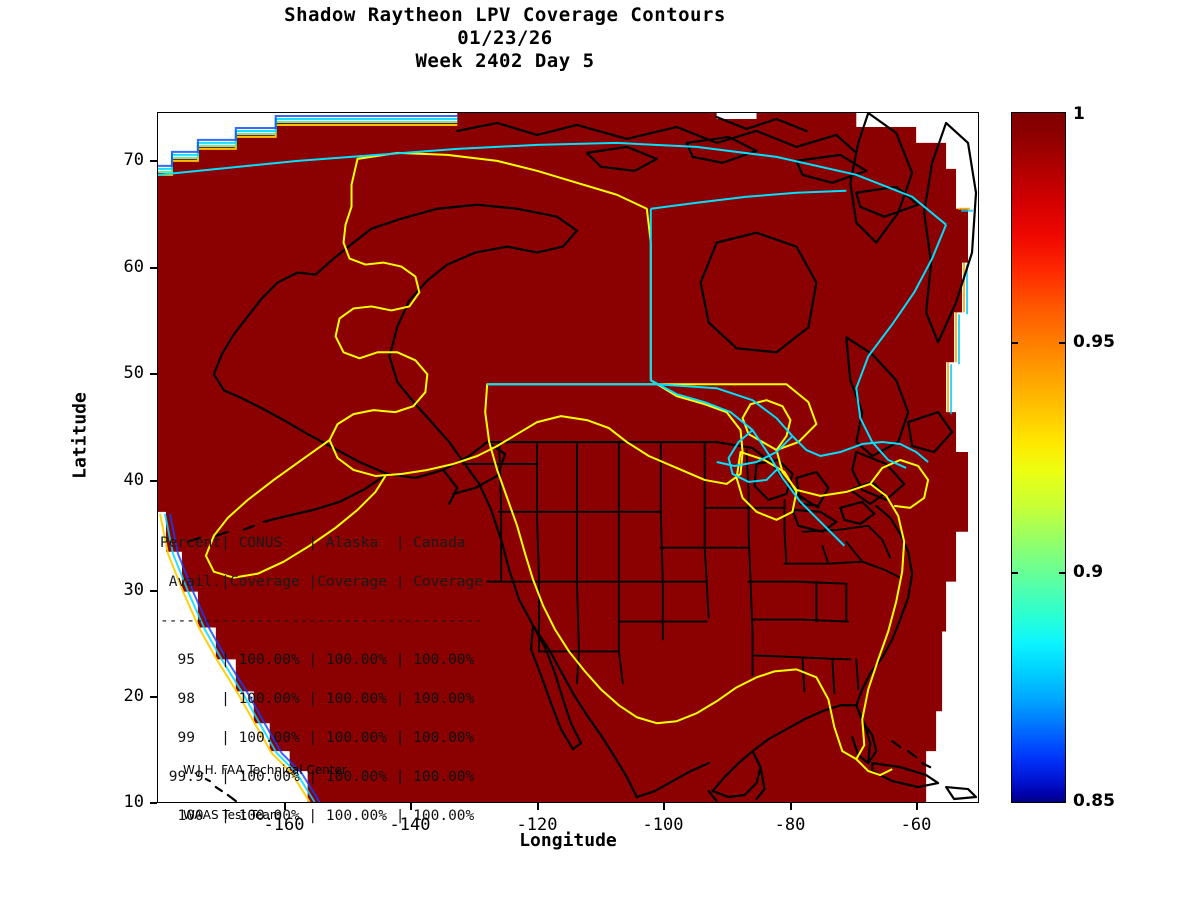 The width and height of the screenshot is (1200, 900). I want to click on xtick-mark-n160, so click(285, 806).